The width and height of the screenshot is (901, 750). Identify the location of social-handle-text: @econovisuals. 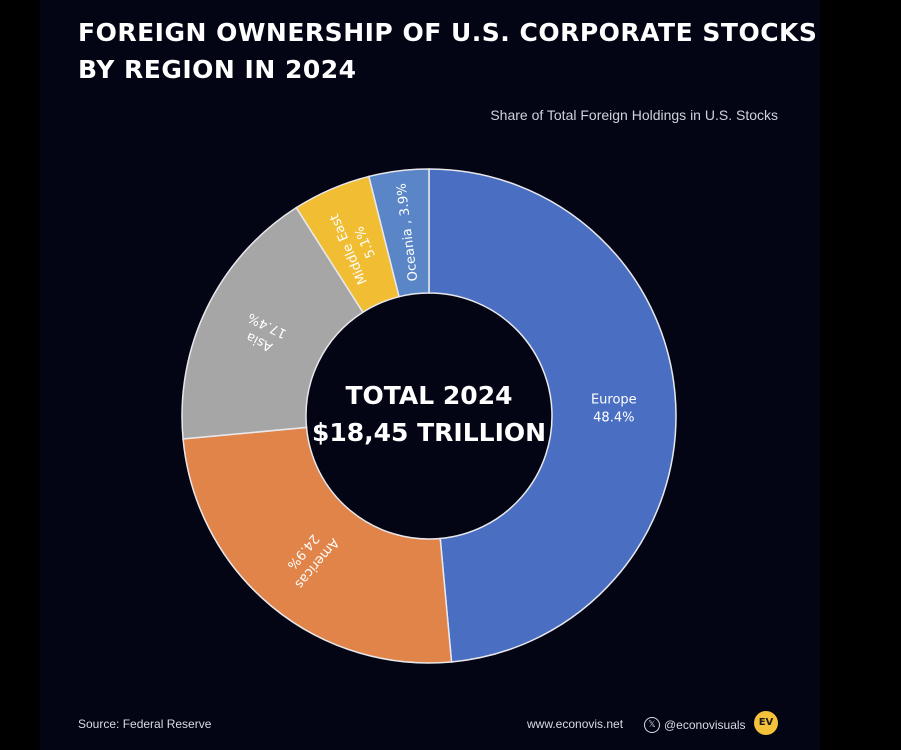
(705, 725).